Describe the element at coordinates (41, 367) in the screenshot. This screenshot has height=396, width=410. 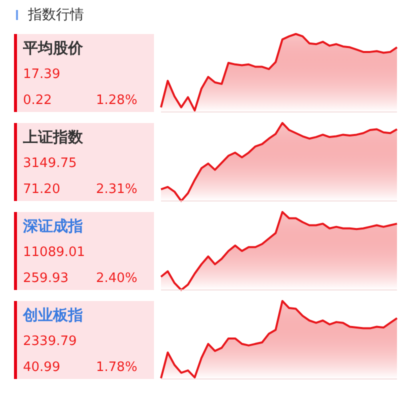
I see `text: 40.99` at that location.